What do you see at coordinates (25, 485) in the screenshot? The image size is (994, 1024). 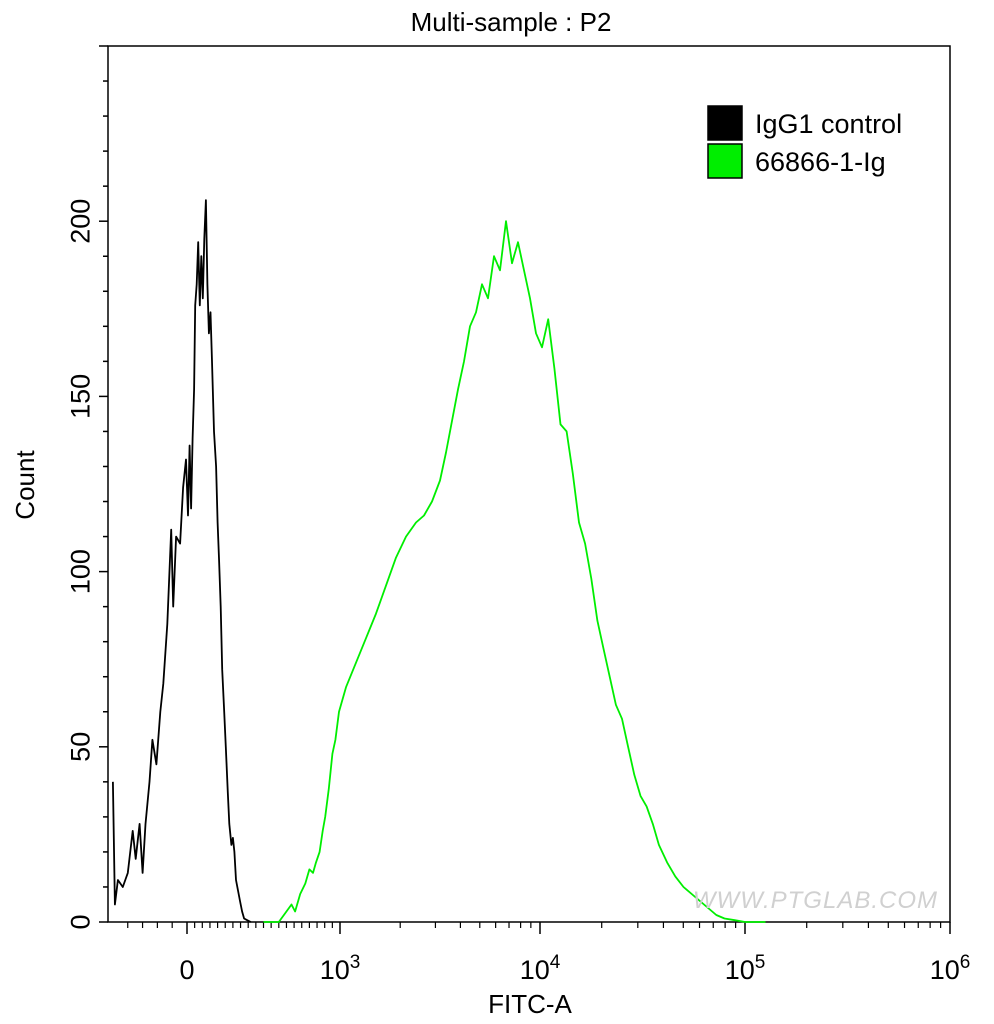 I see `y-axis-label: Count` at bounding box center [25, 485].